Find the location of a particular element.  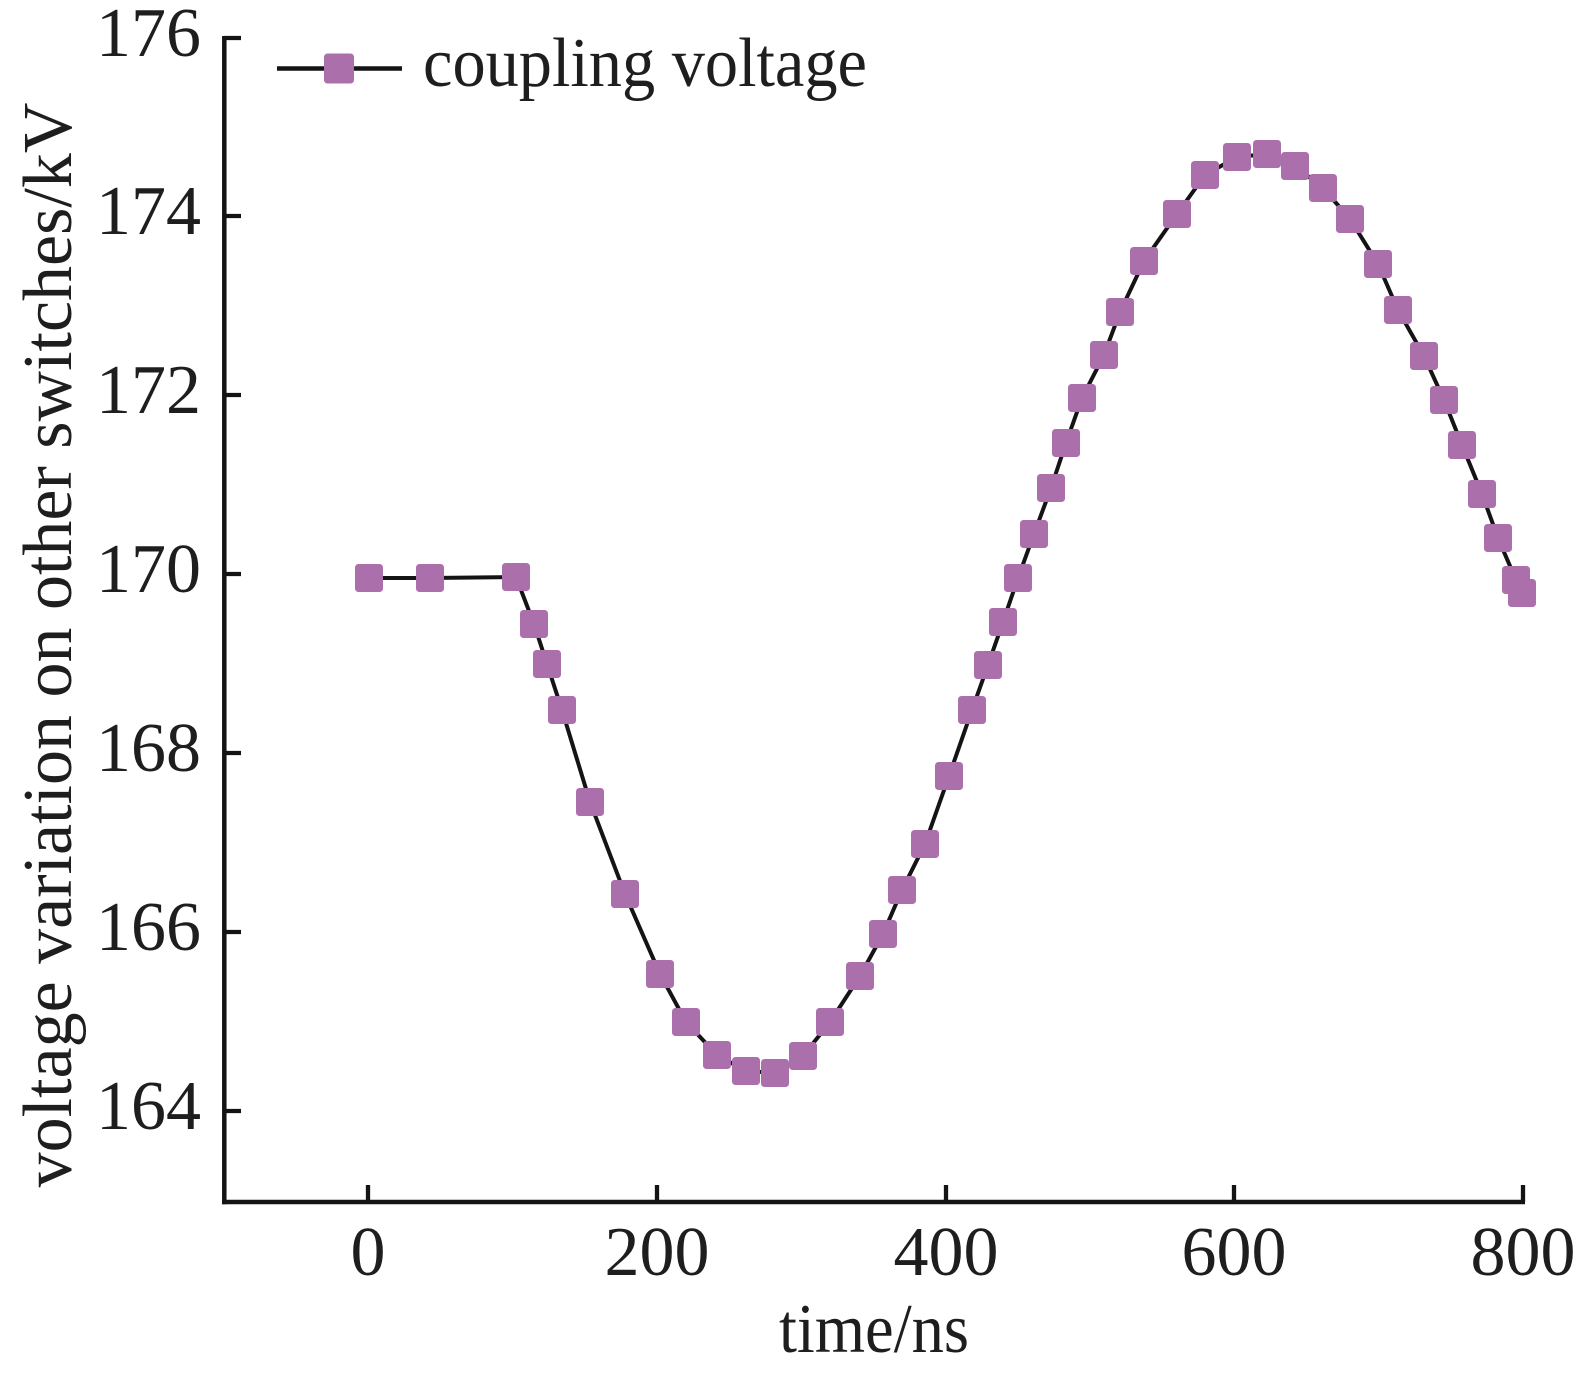

svg-text: 600 is located at coordinates (1234, 1252).